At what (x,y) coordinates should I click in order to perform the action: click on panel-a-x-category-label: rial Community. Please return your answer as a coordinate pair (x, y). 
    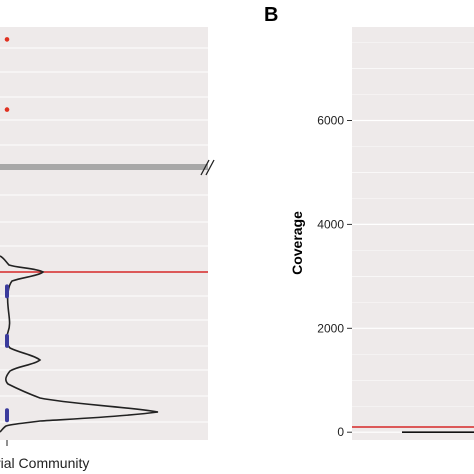
    Looking at the image, I should click on (44, 463).